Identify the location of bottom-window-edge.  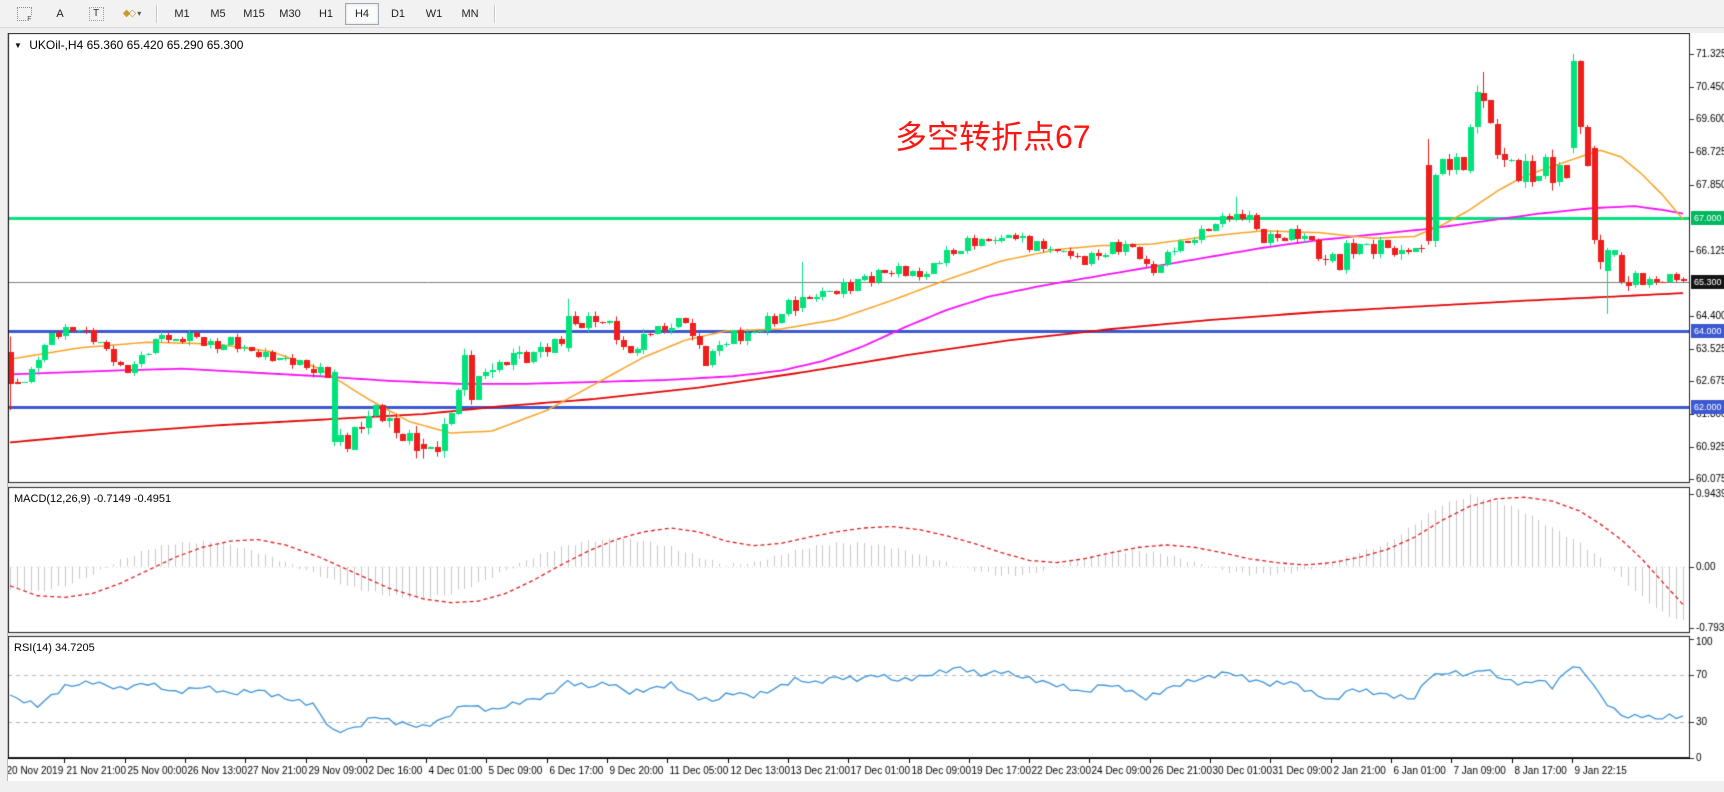
(862, 786).